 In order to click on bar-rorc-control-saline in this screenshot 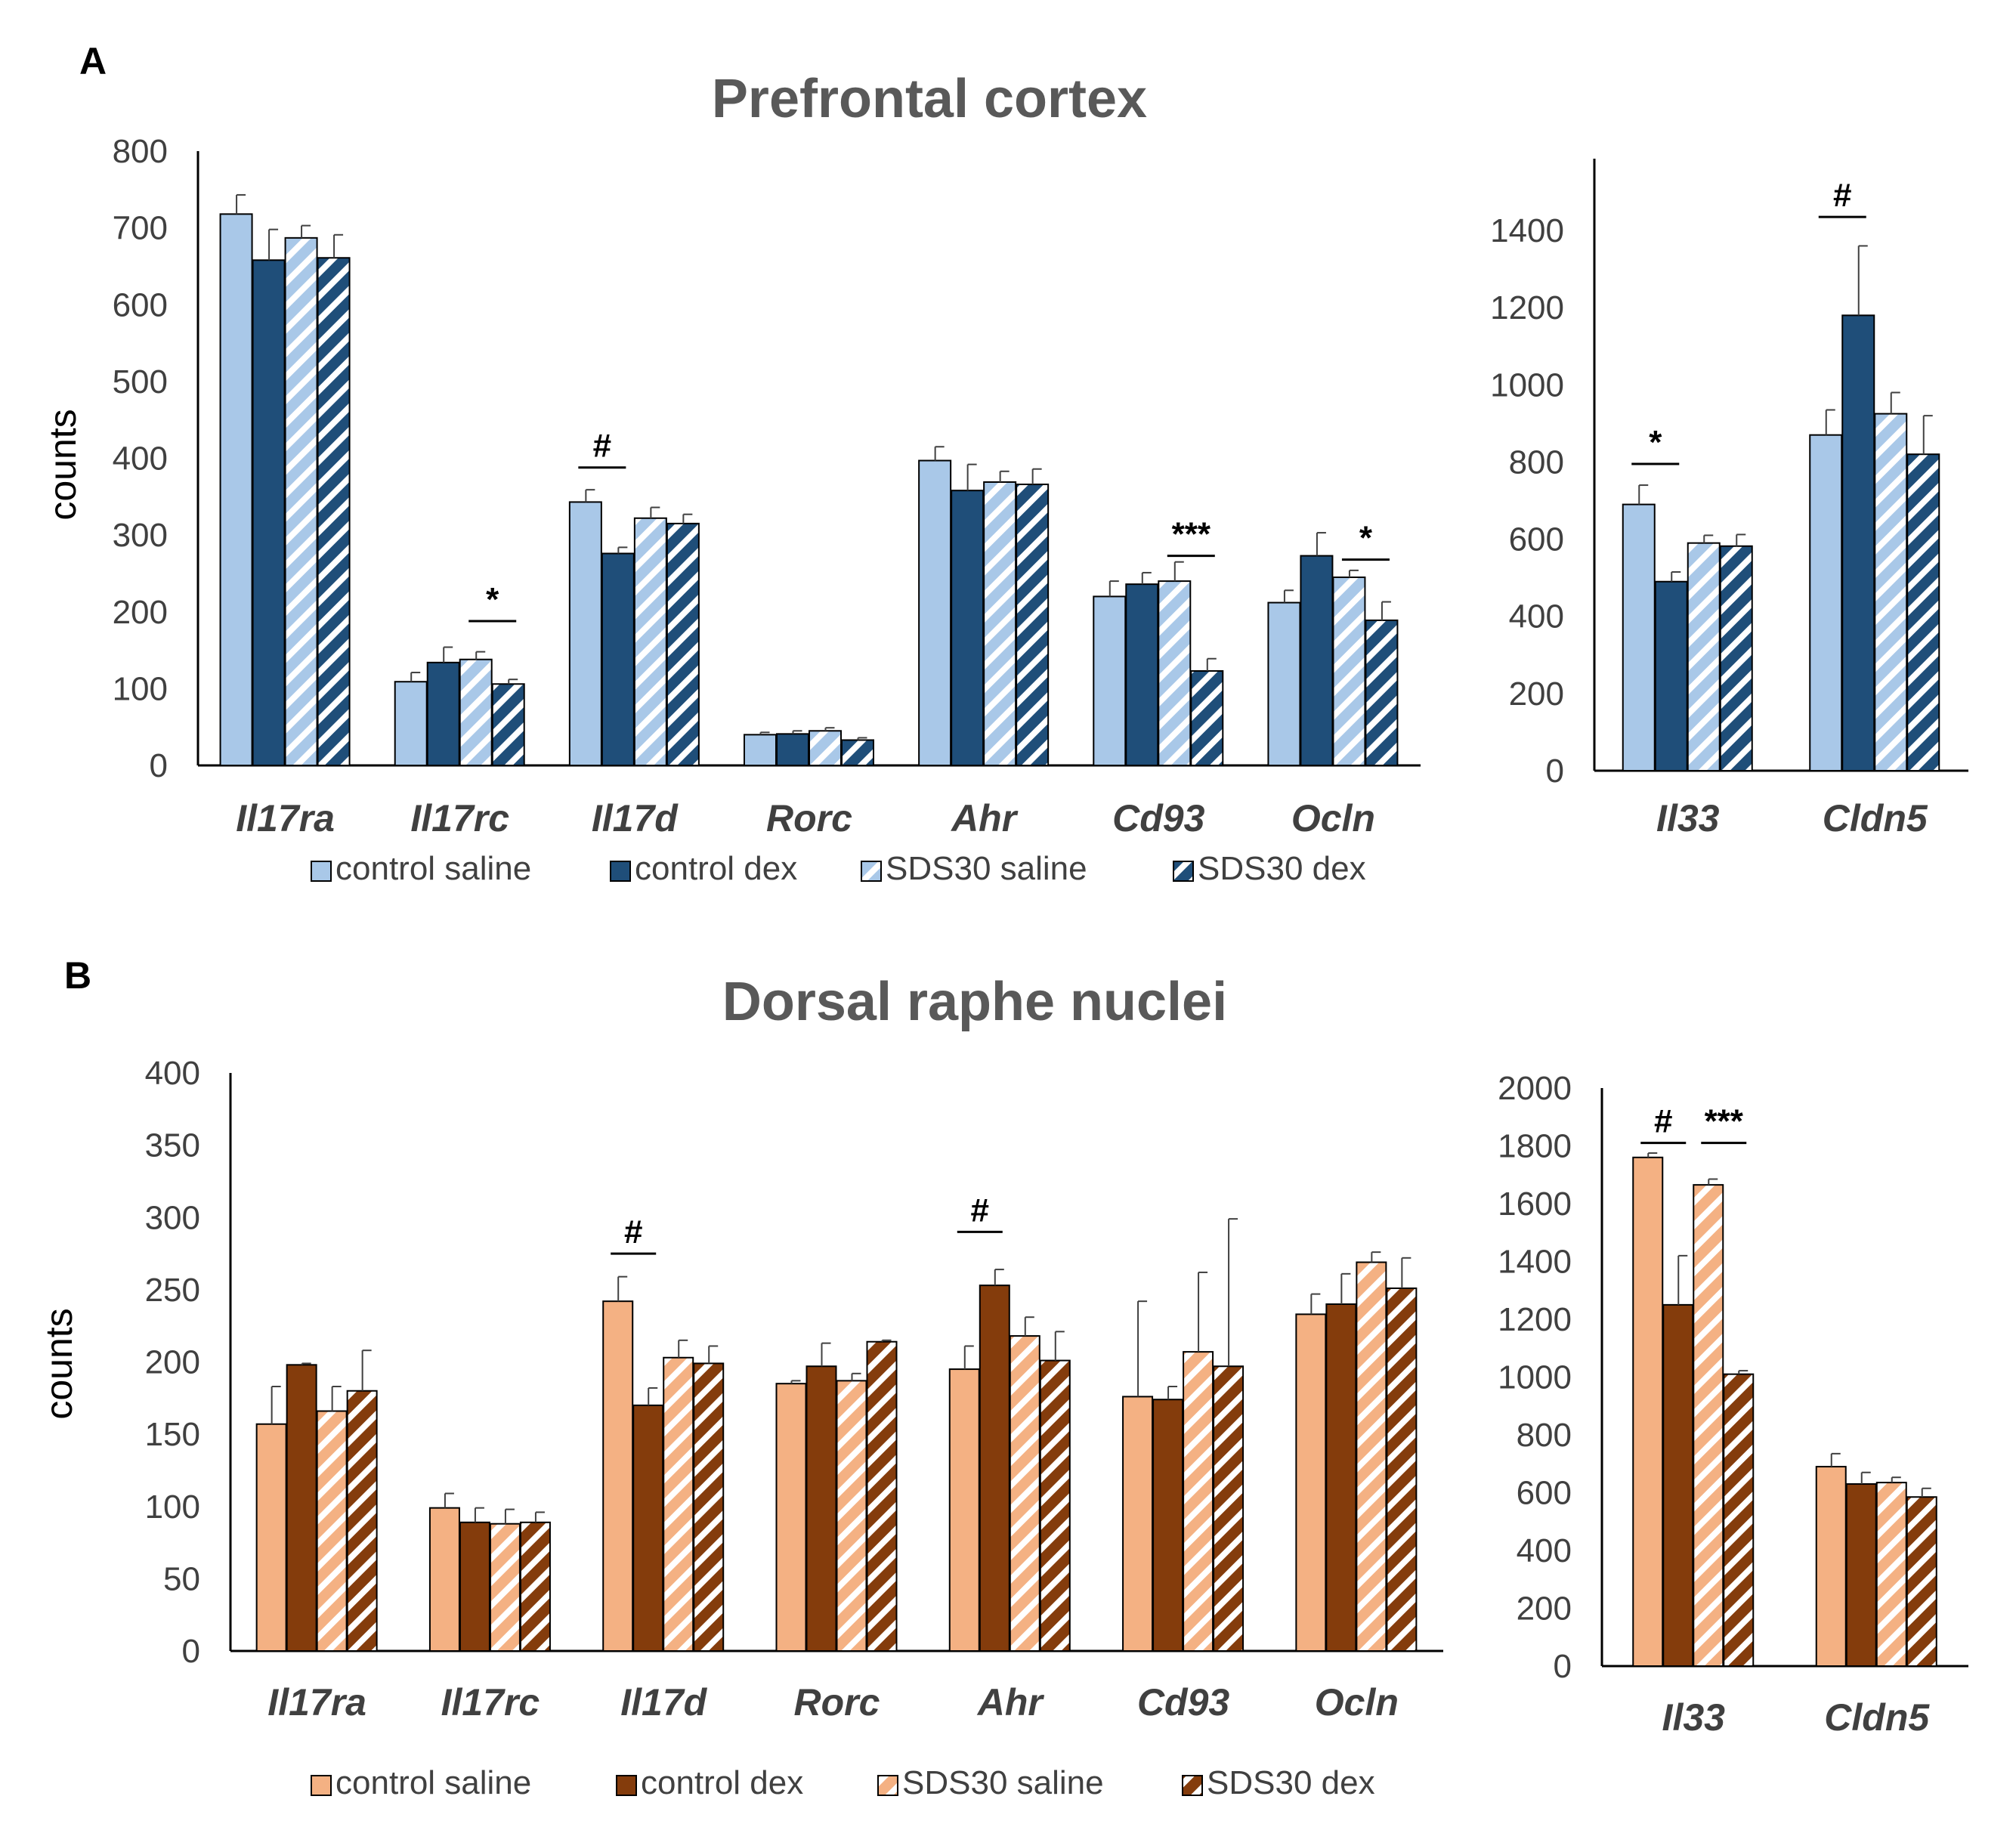, I will do `click(760, 750)`.